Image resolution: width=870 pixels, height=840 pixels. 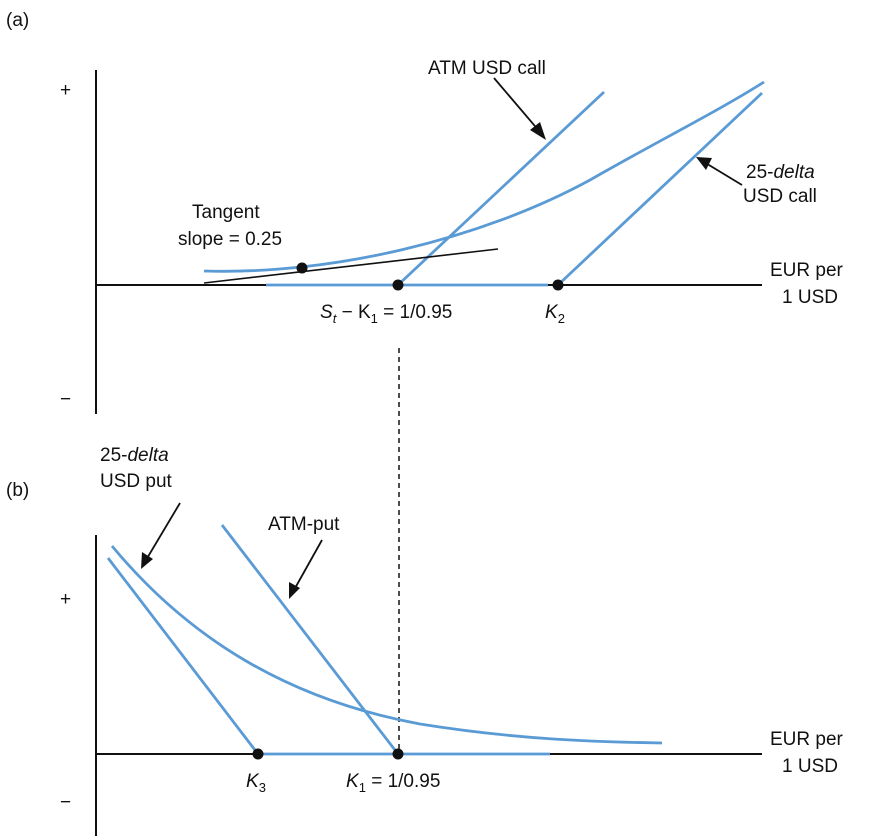 What do you see at coordinates (403, 781) in the screenshot?
I see `k1-value: = 1/0.95` at bounding box center [403, 781].